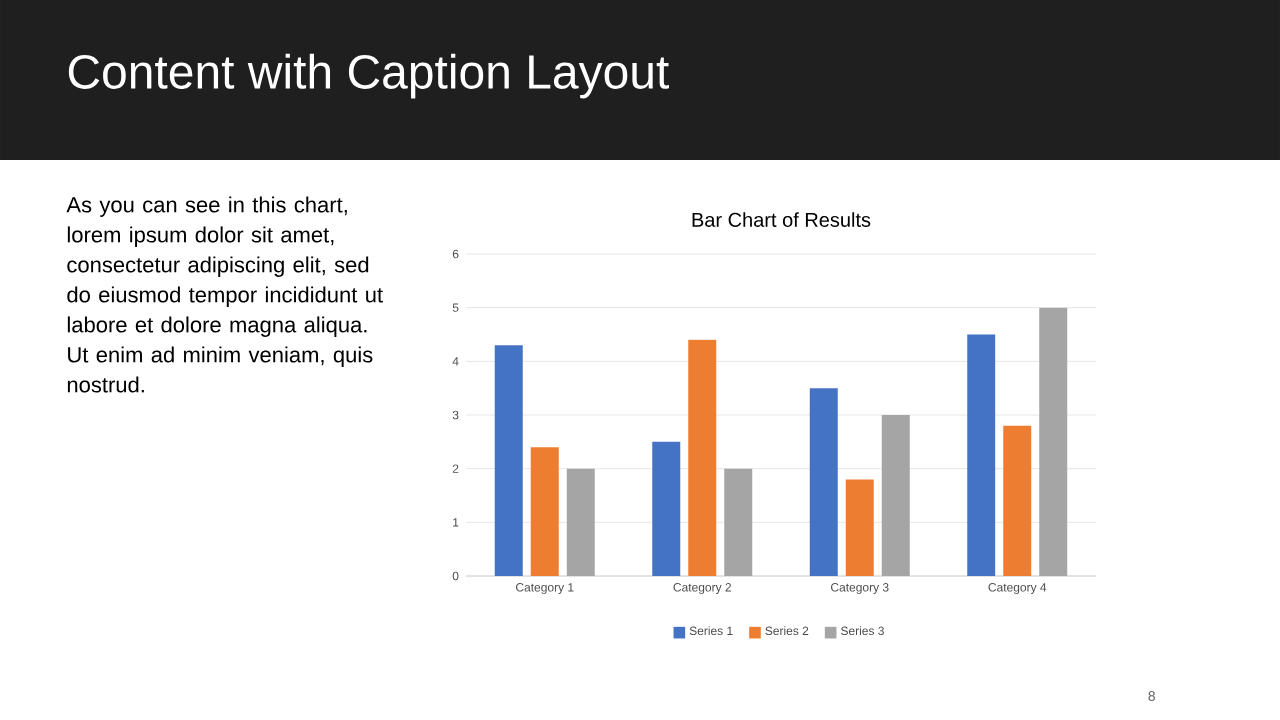 This screenshot has width=1280, height=720. I want to click on text: Content with Caption Layout, so click(368, 76).